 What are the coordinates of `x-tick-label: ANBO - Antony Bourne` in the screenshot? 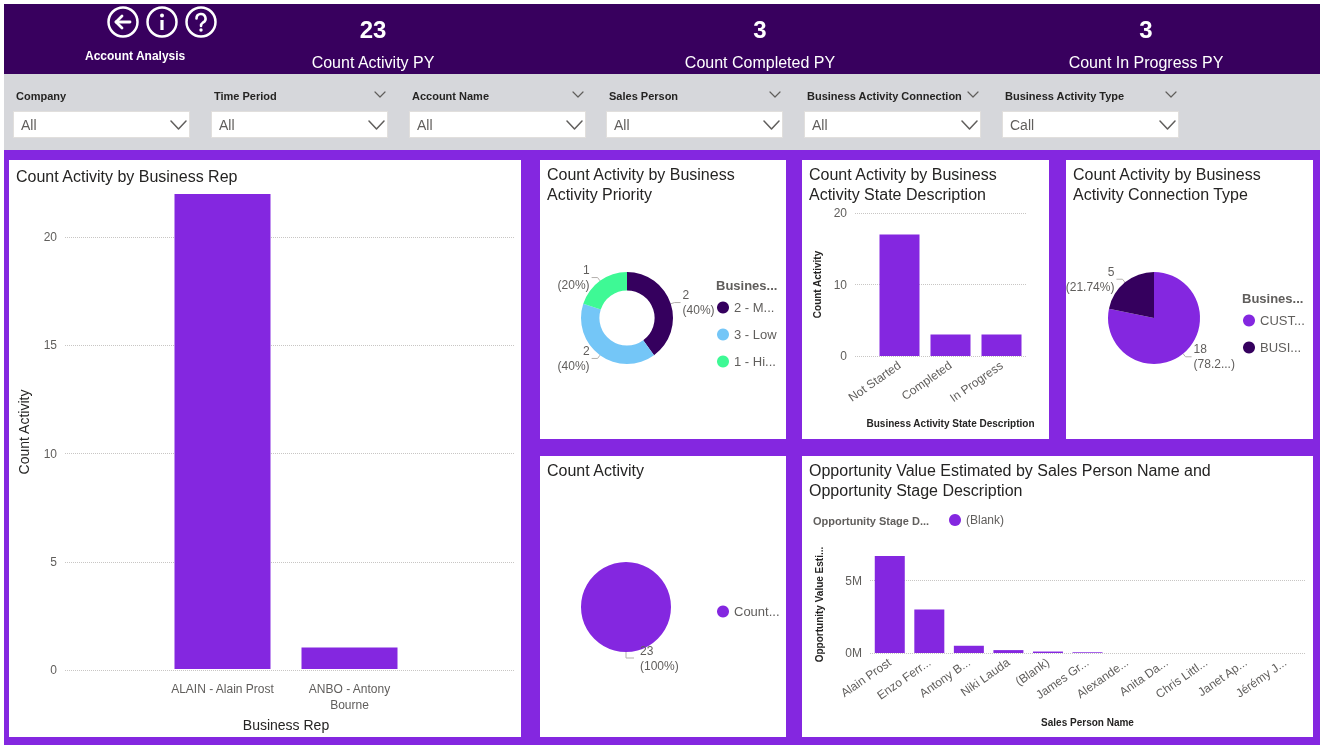 It's located at (349, 697).